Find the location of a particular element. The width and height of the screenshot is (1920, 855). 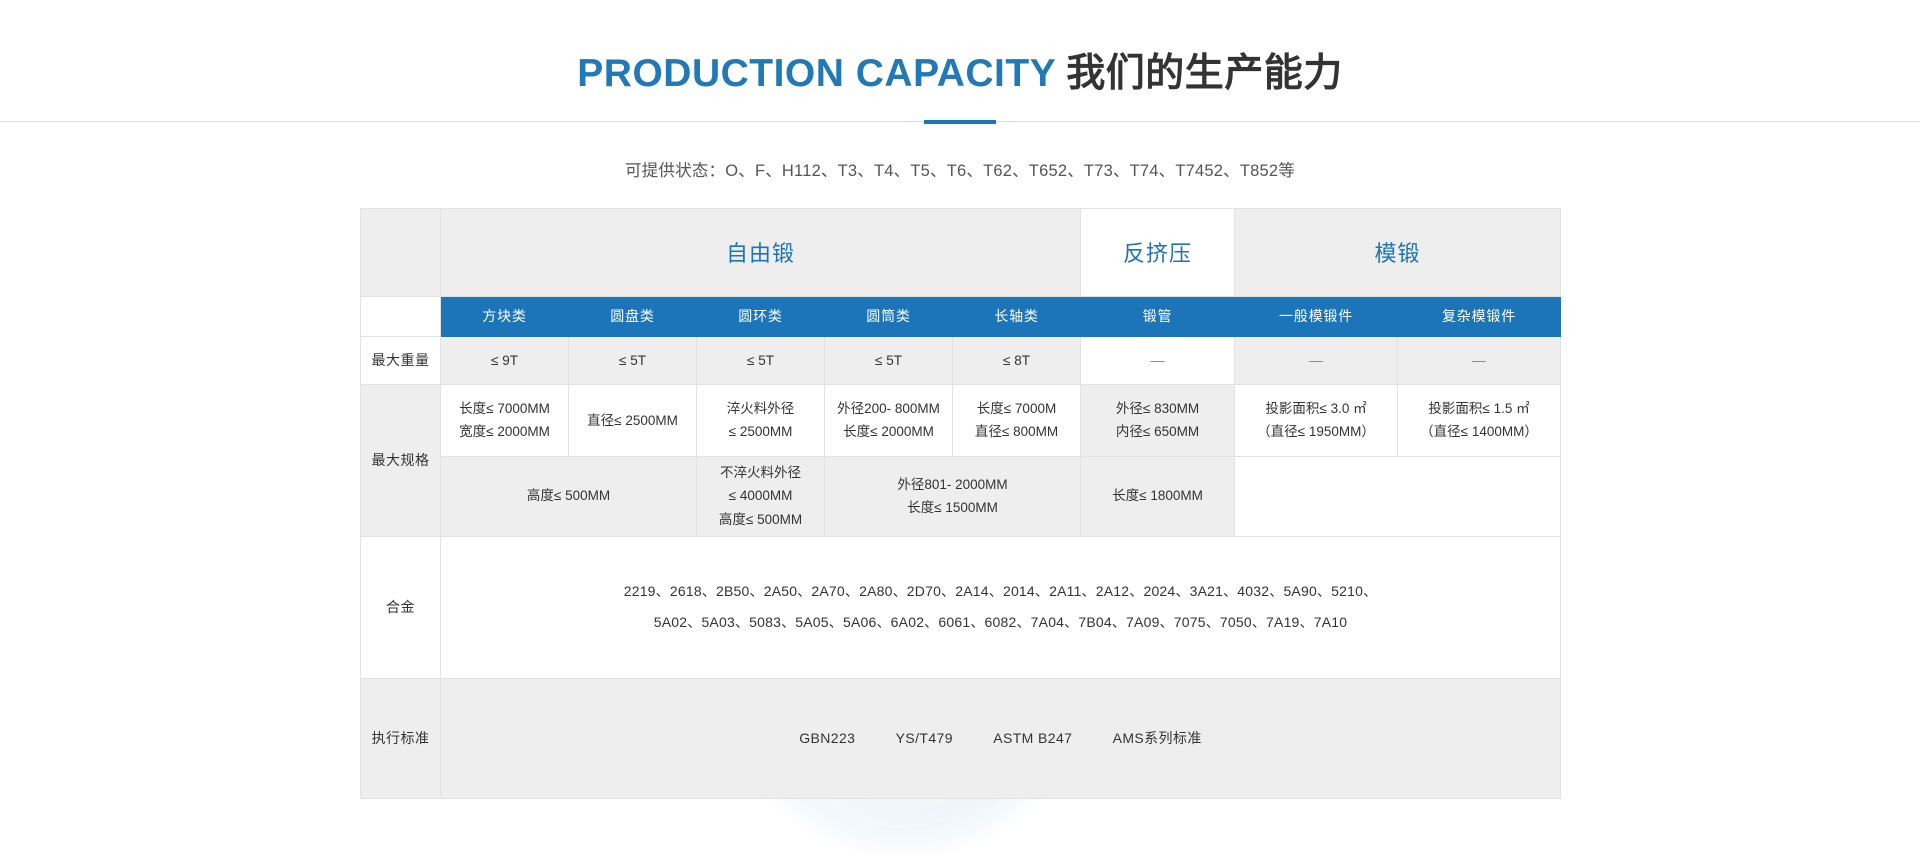

cell-max-weight-cylinder: ≤ 5T is located at coordinates (888, 360).